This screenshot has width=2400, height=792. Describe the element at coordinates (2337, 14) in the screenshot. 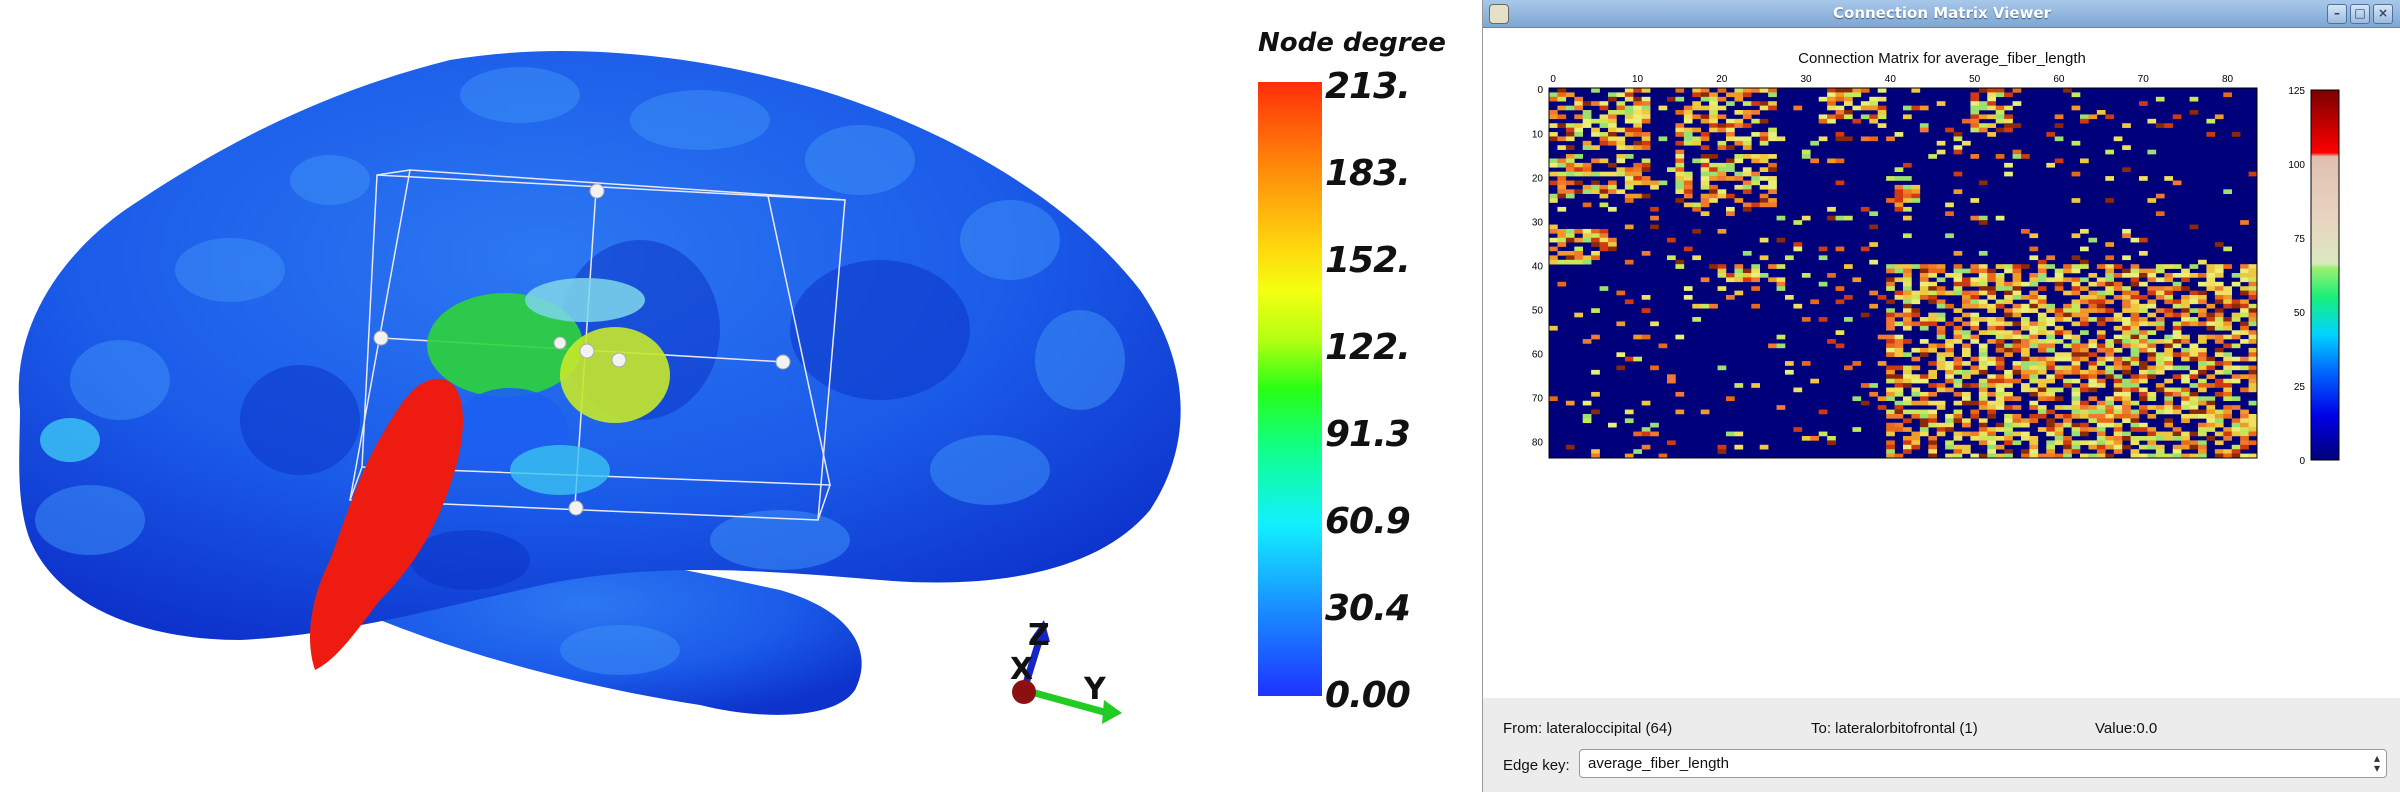

I see `minimize-button: –` at that location.